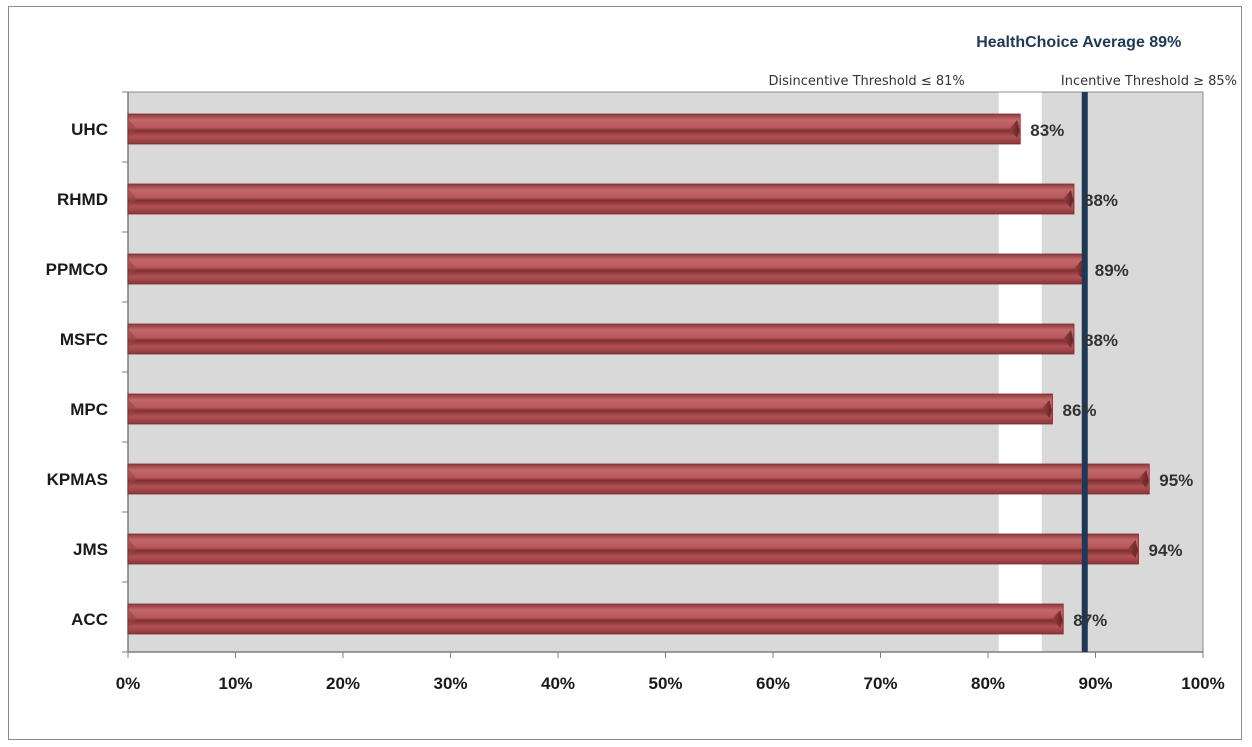 This screenshot has height=747, width=1252. I want to click on x-tick-label: 70%, so click(880, 683).